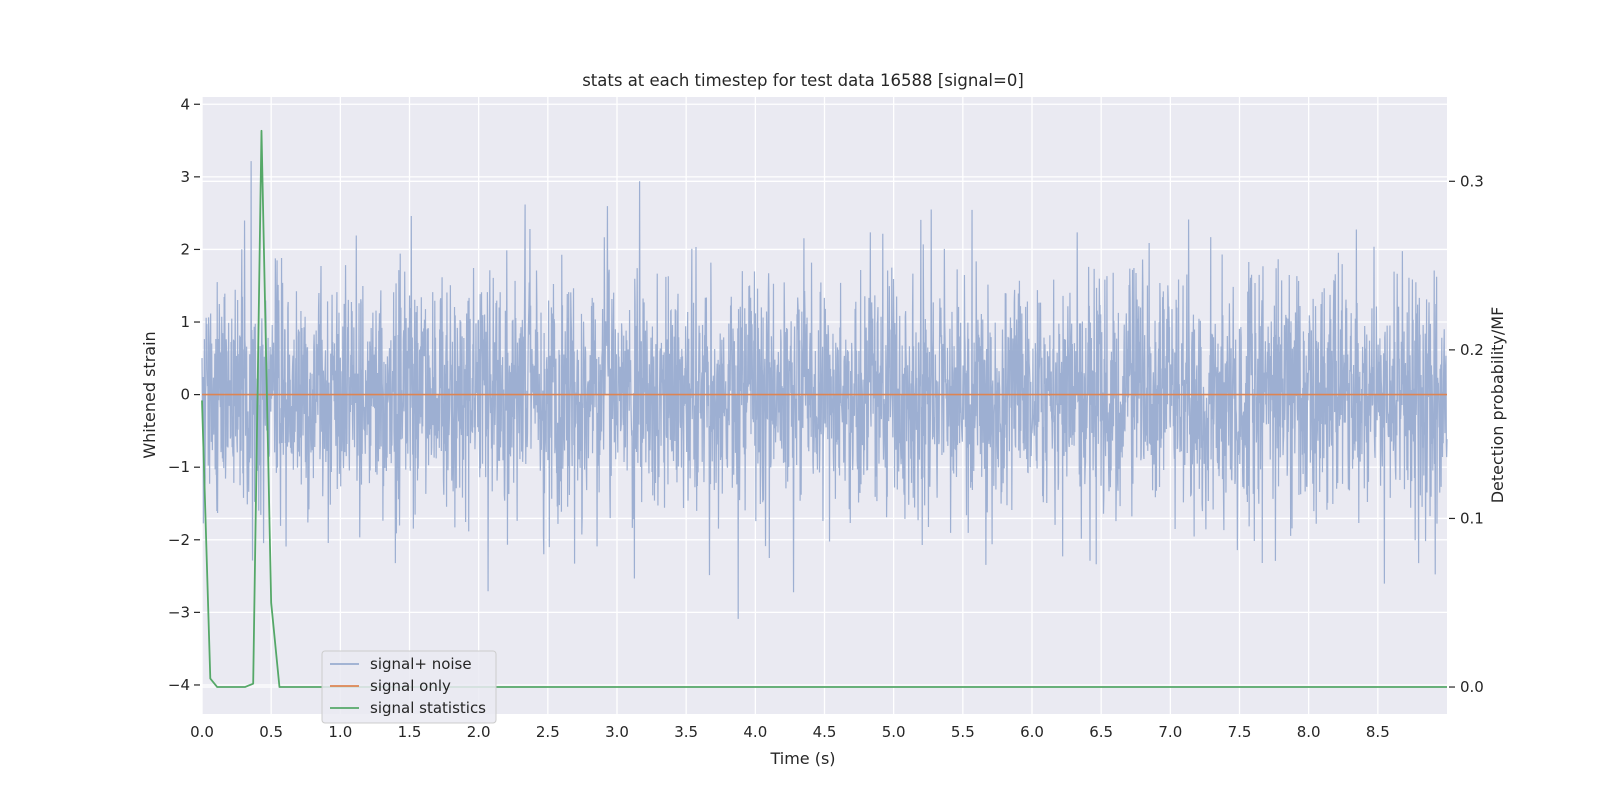 This screenshot has width=1600, height=800. I want to click on x-tick-label: 6.5, so click(1101, 732).